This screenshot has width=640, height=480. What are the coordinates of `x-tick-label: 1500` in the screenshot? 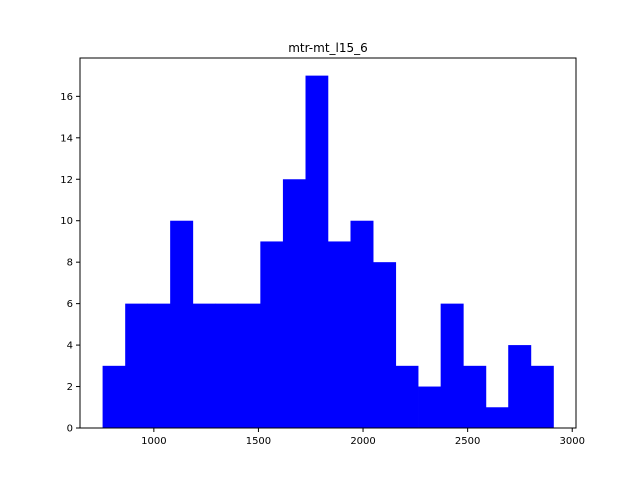 It's located at (258, 441).